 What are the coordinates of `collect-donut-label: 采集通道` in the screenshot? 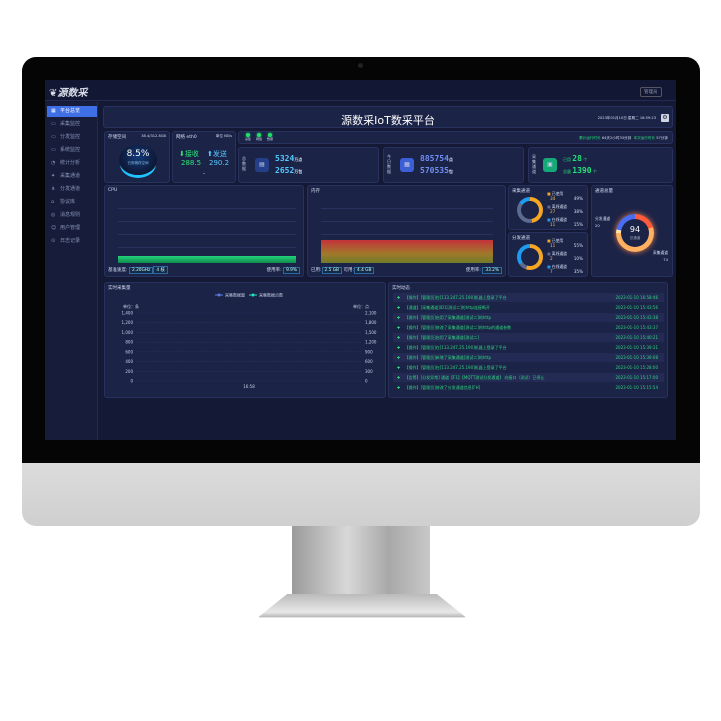 It's located at (521, 191).